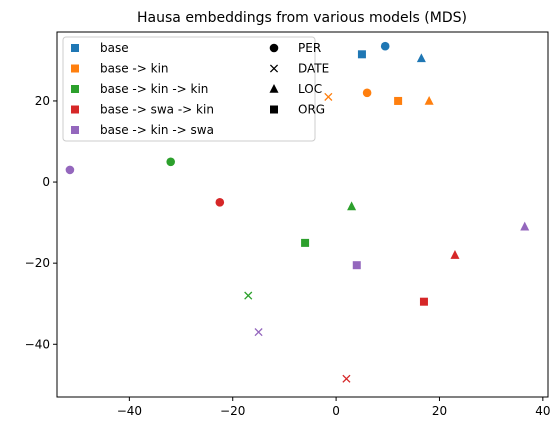 Image resolution: width=560 pixels, height=433 pixels. Describe the element at coordinates (542, 411) in the screenshot. I see `x-tick-label: 40` at that location.